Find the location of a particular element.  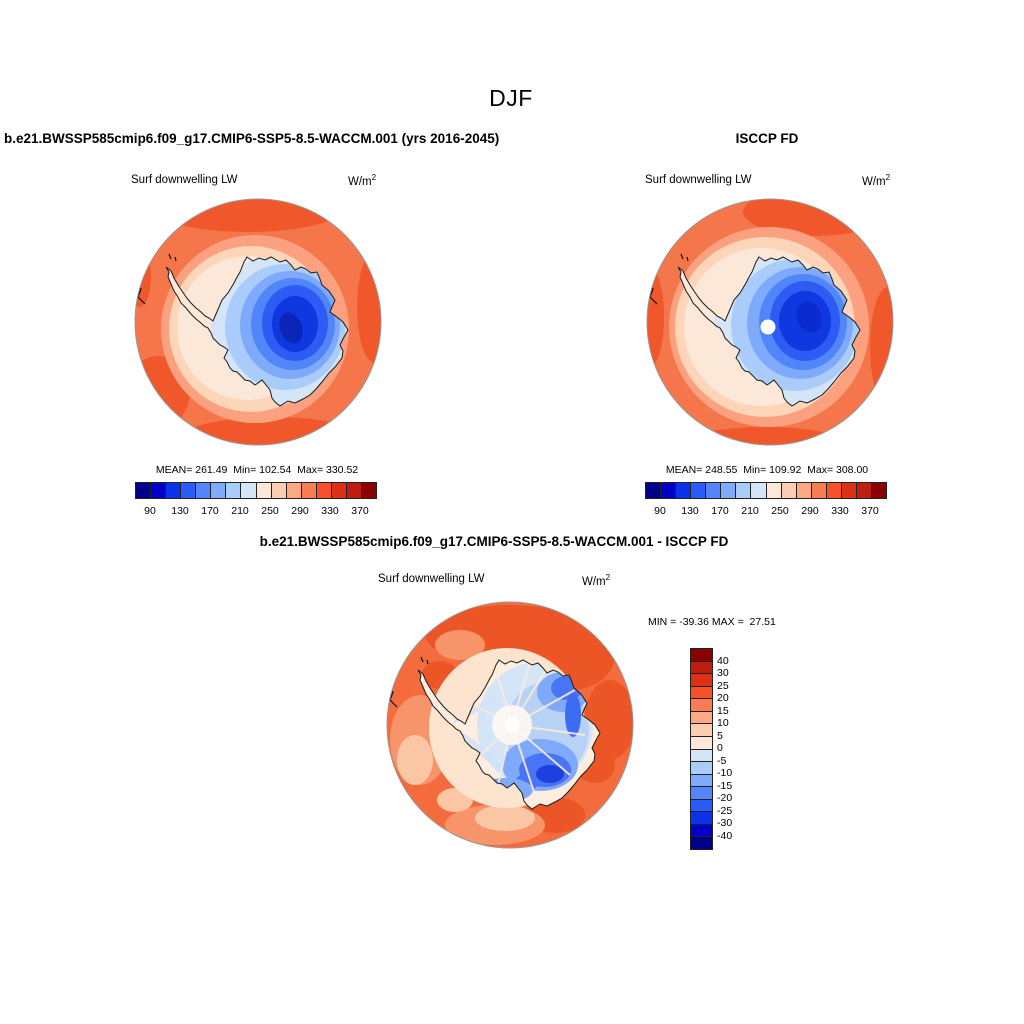

diff-field-label: Surf downwelling LW is located at coordinates (431, 579).